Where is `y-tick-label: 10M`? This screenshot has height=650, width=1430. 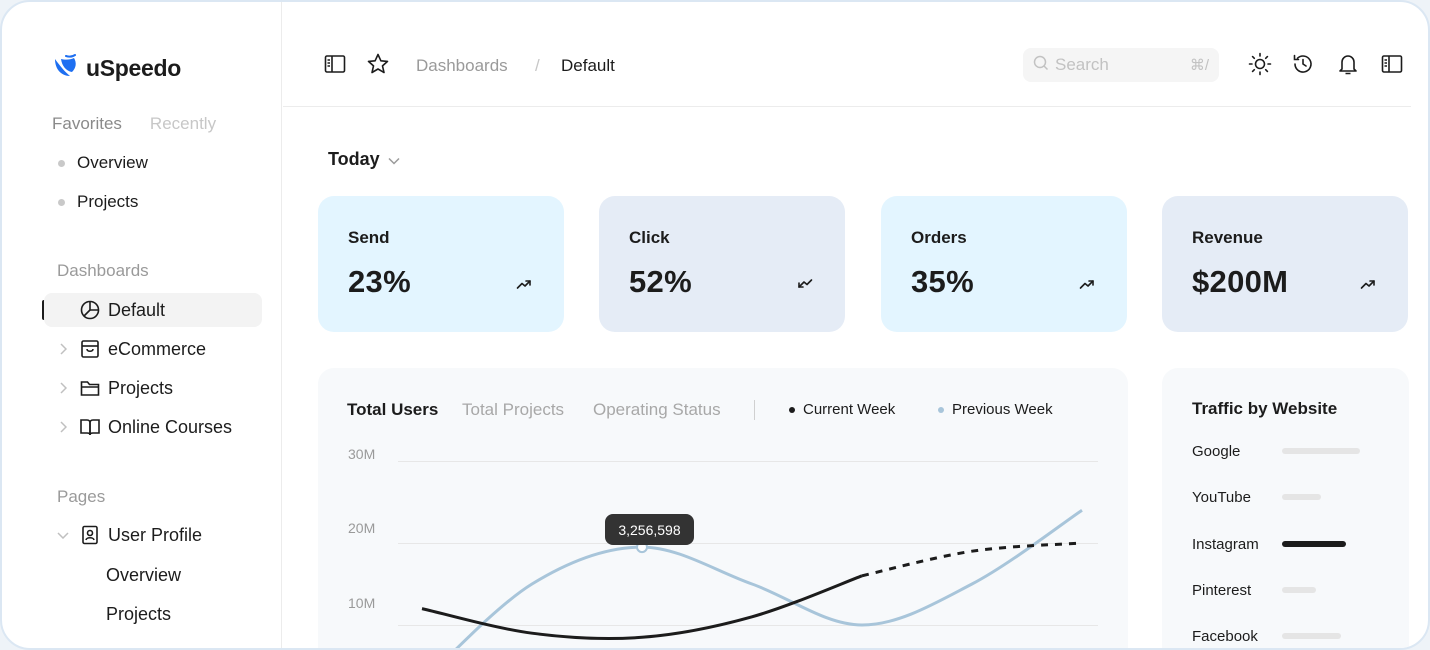
y-tick-label: 10M is located at coordinates (362, 603).